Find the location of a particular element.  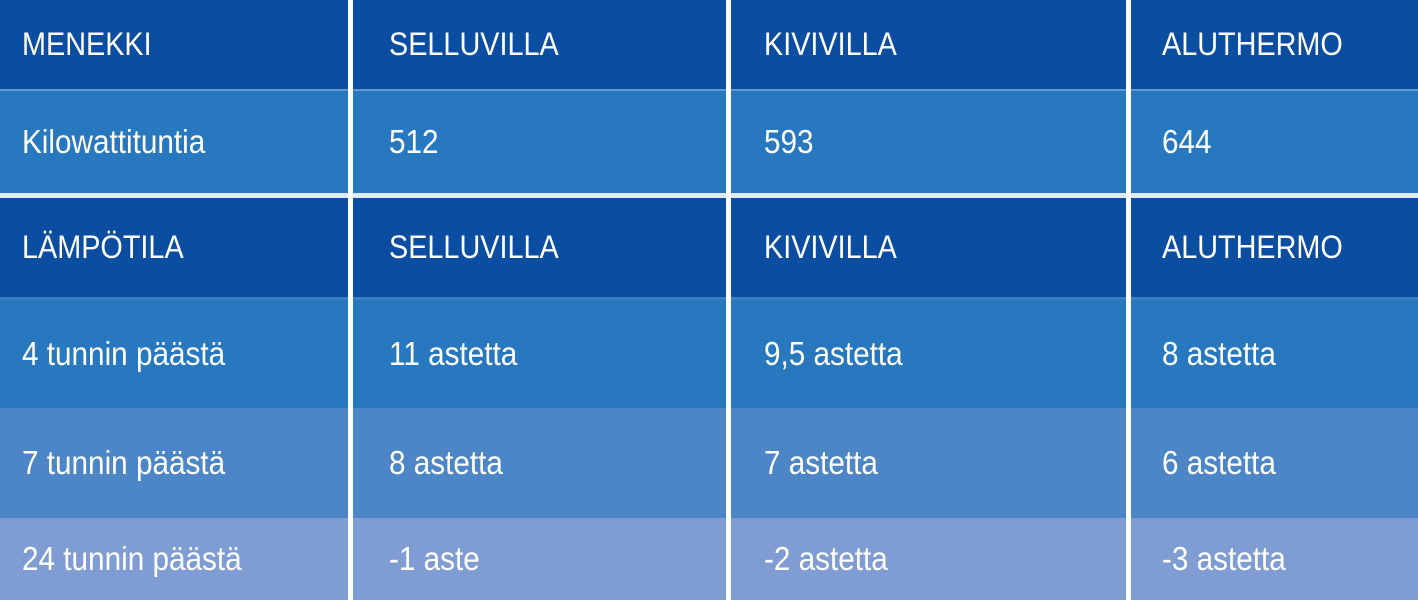

value-cell-aluthermo-24h: -3 astetta is located at coordinates (1271, 559).